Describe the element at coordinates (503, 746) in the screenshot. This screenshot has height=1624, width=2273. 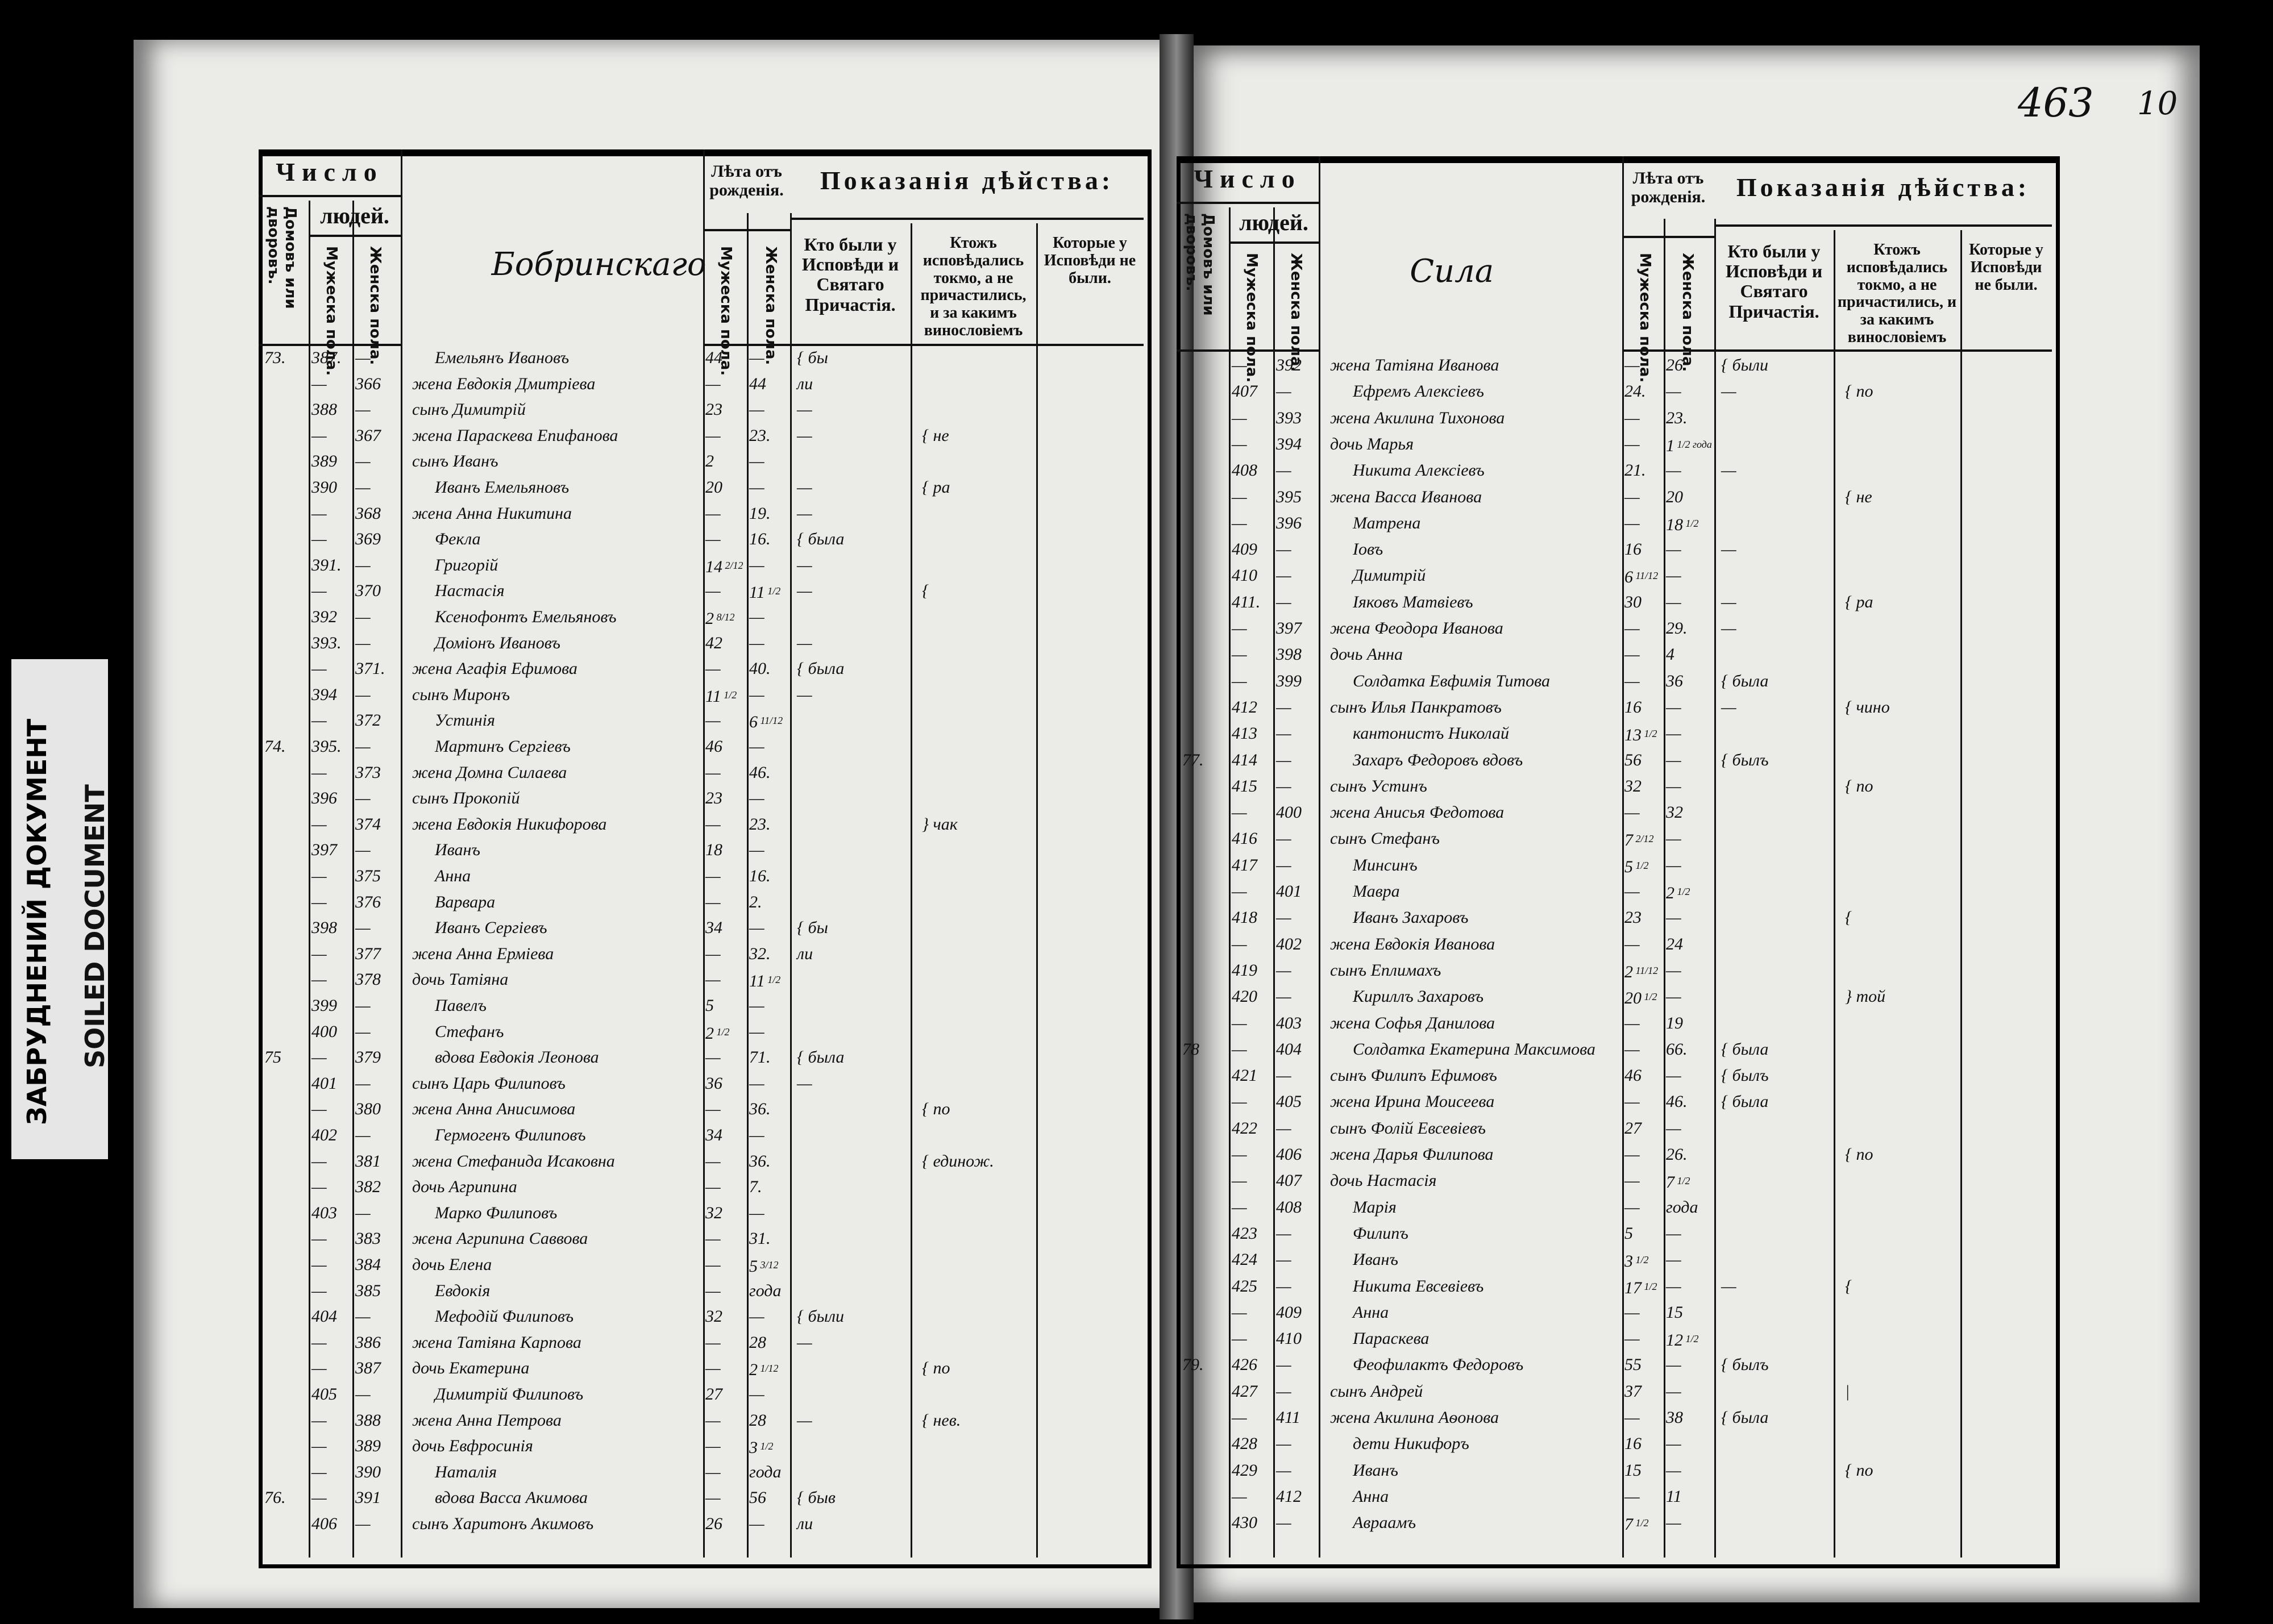
I see `person-name: Мартинъ Сергіевъ` at that location.